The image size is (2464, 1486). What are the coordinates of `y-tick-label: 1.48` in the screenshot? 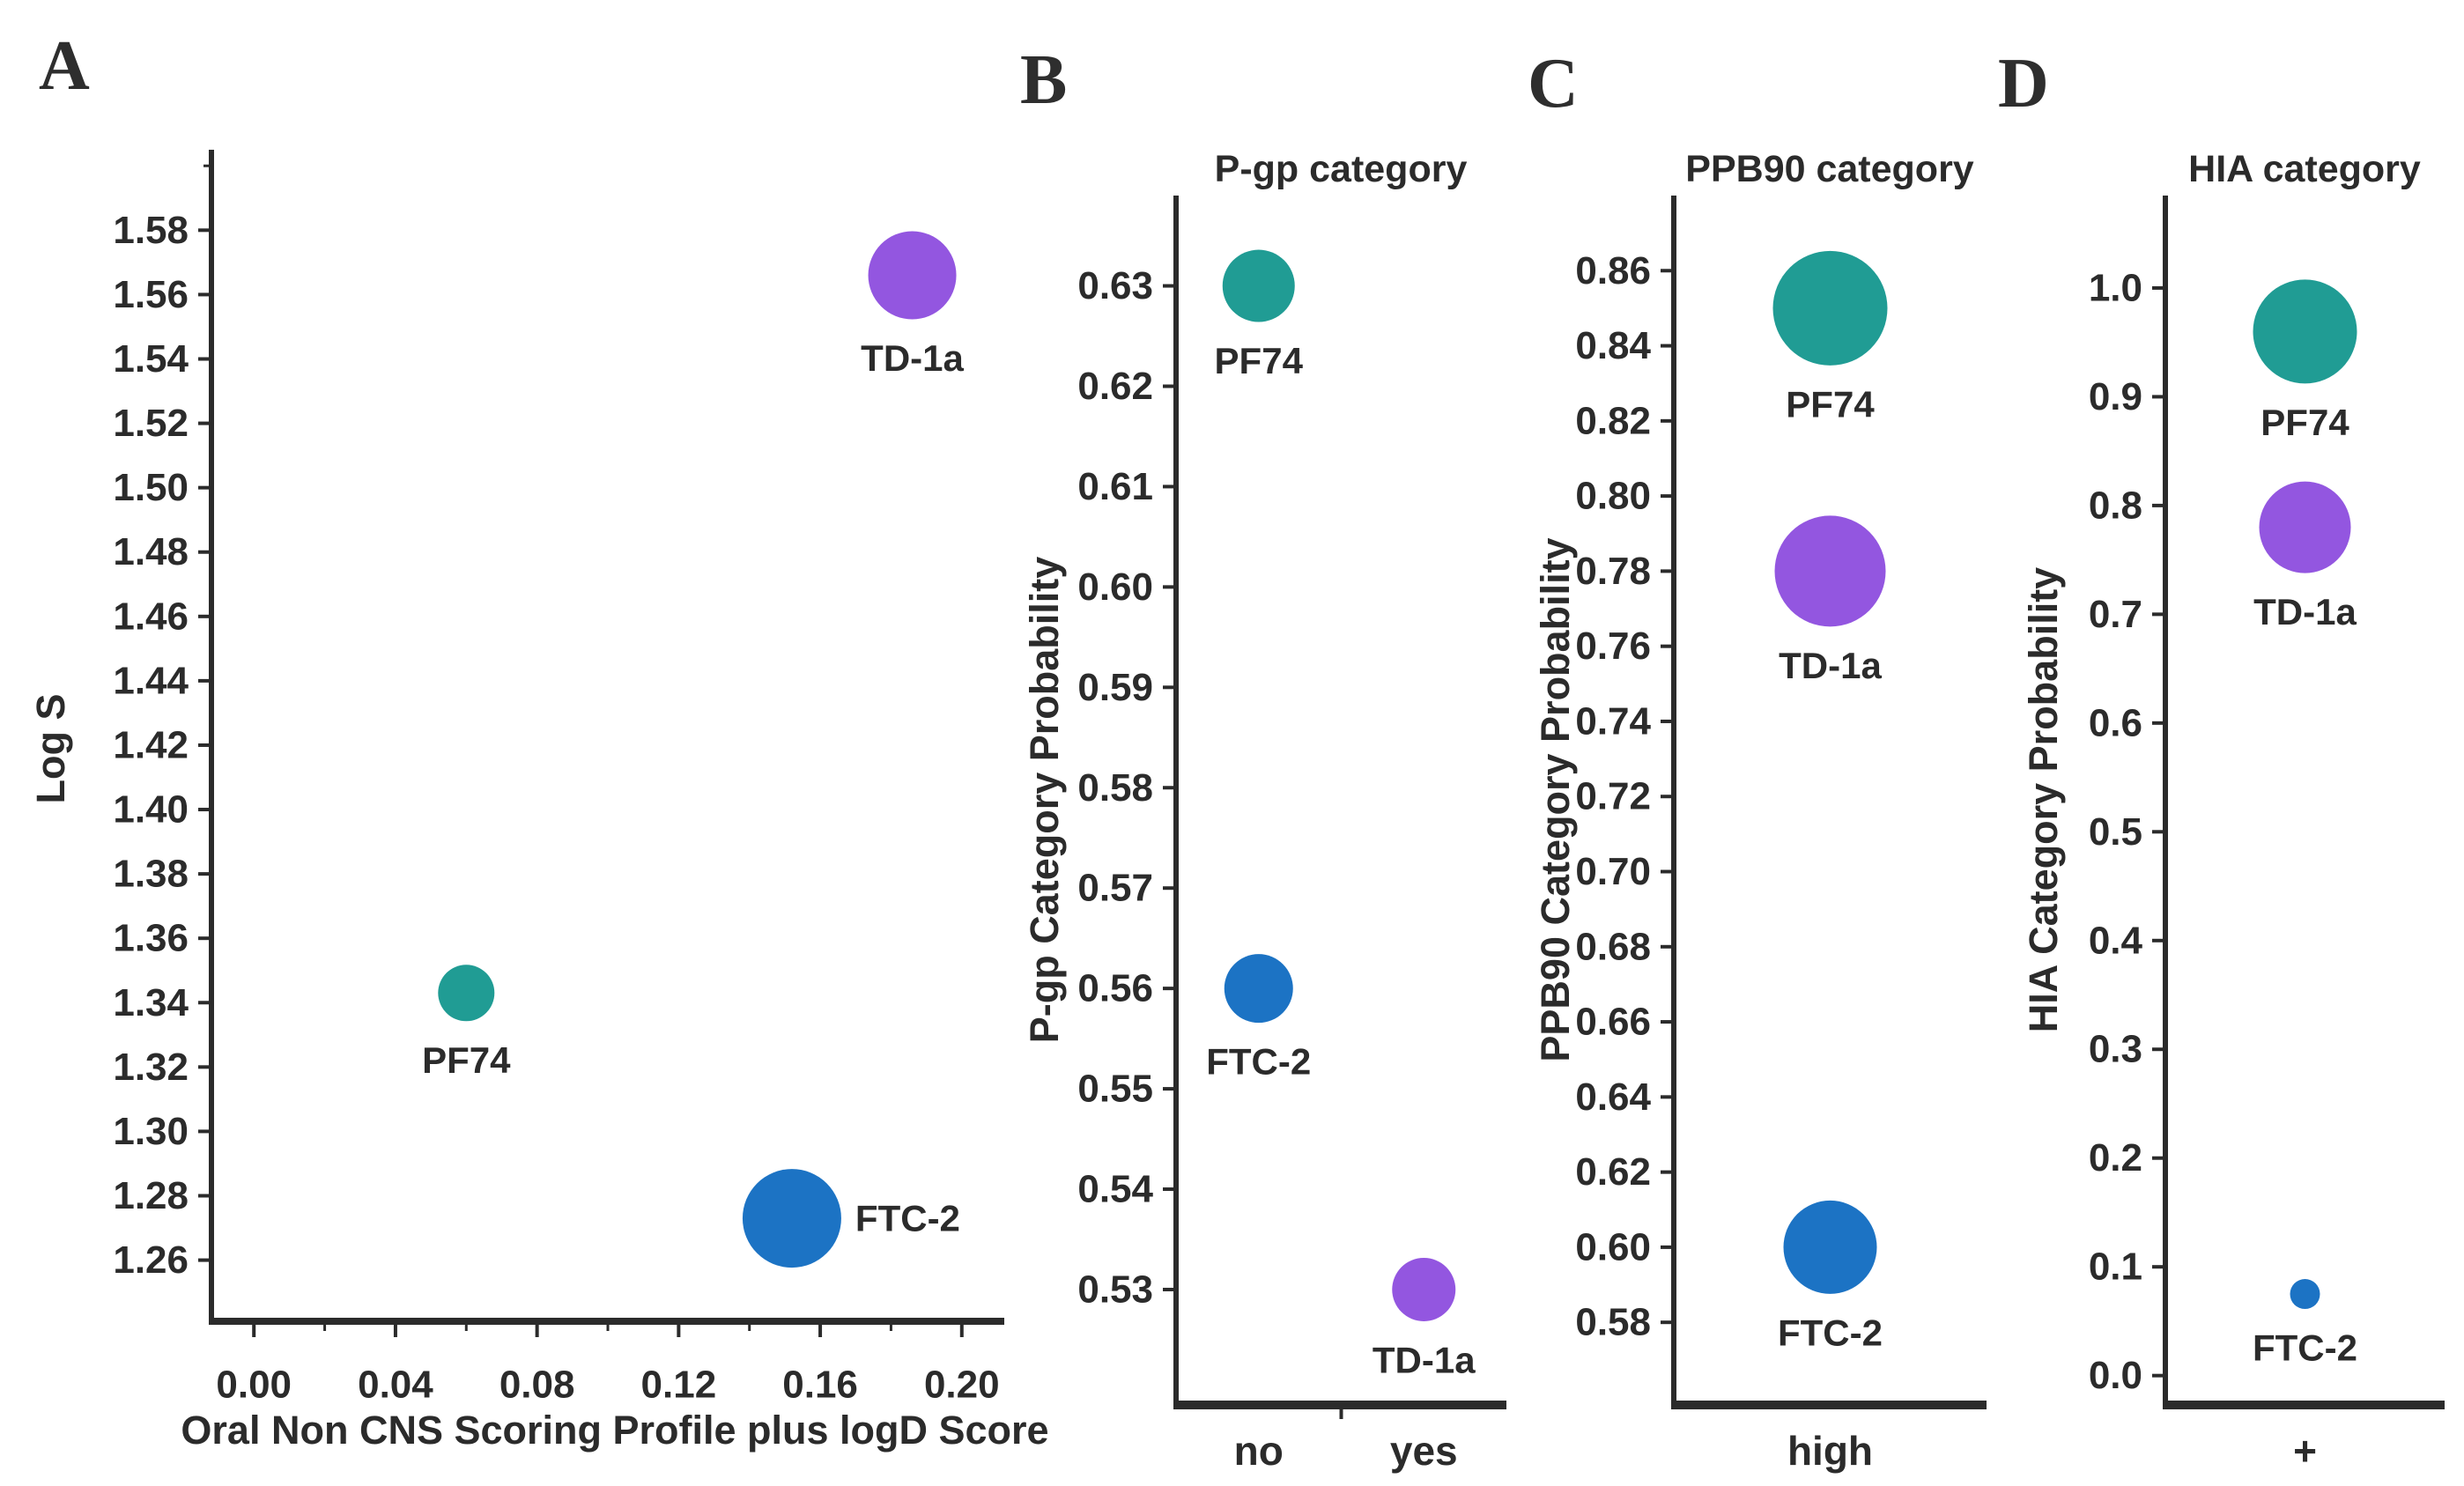 It's located at (151, 551).